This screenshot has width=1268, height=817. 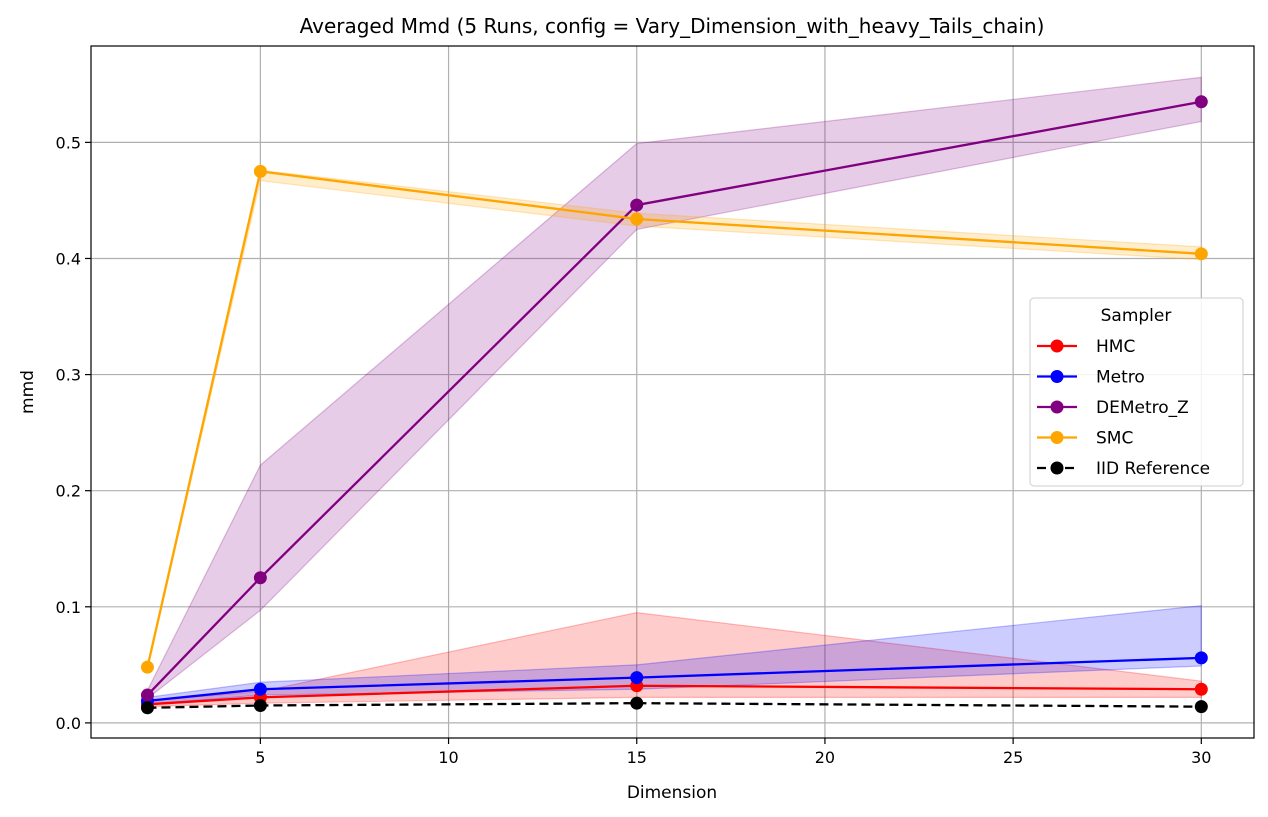 What do you see at coordinates (1201, 689) in the screenshot?
I see `hmc-point` at bounding box center [1201, 689].